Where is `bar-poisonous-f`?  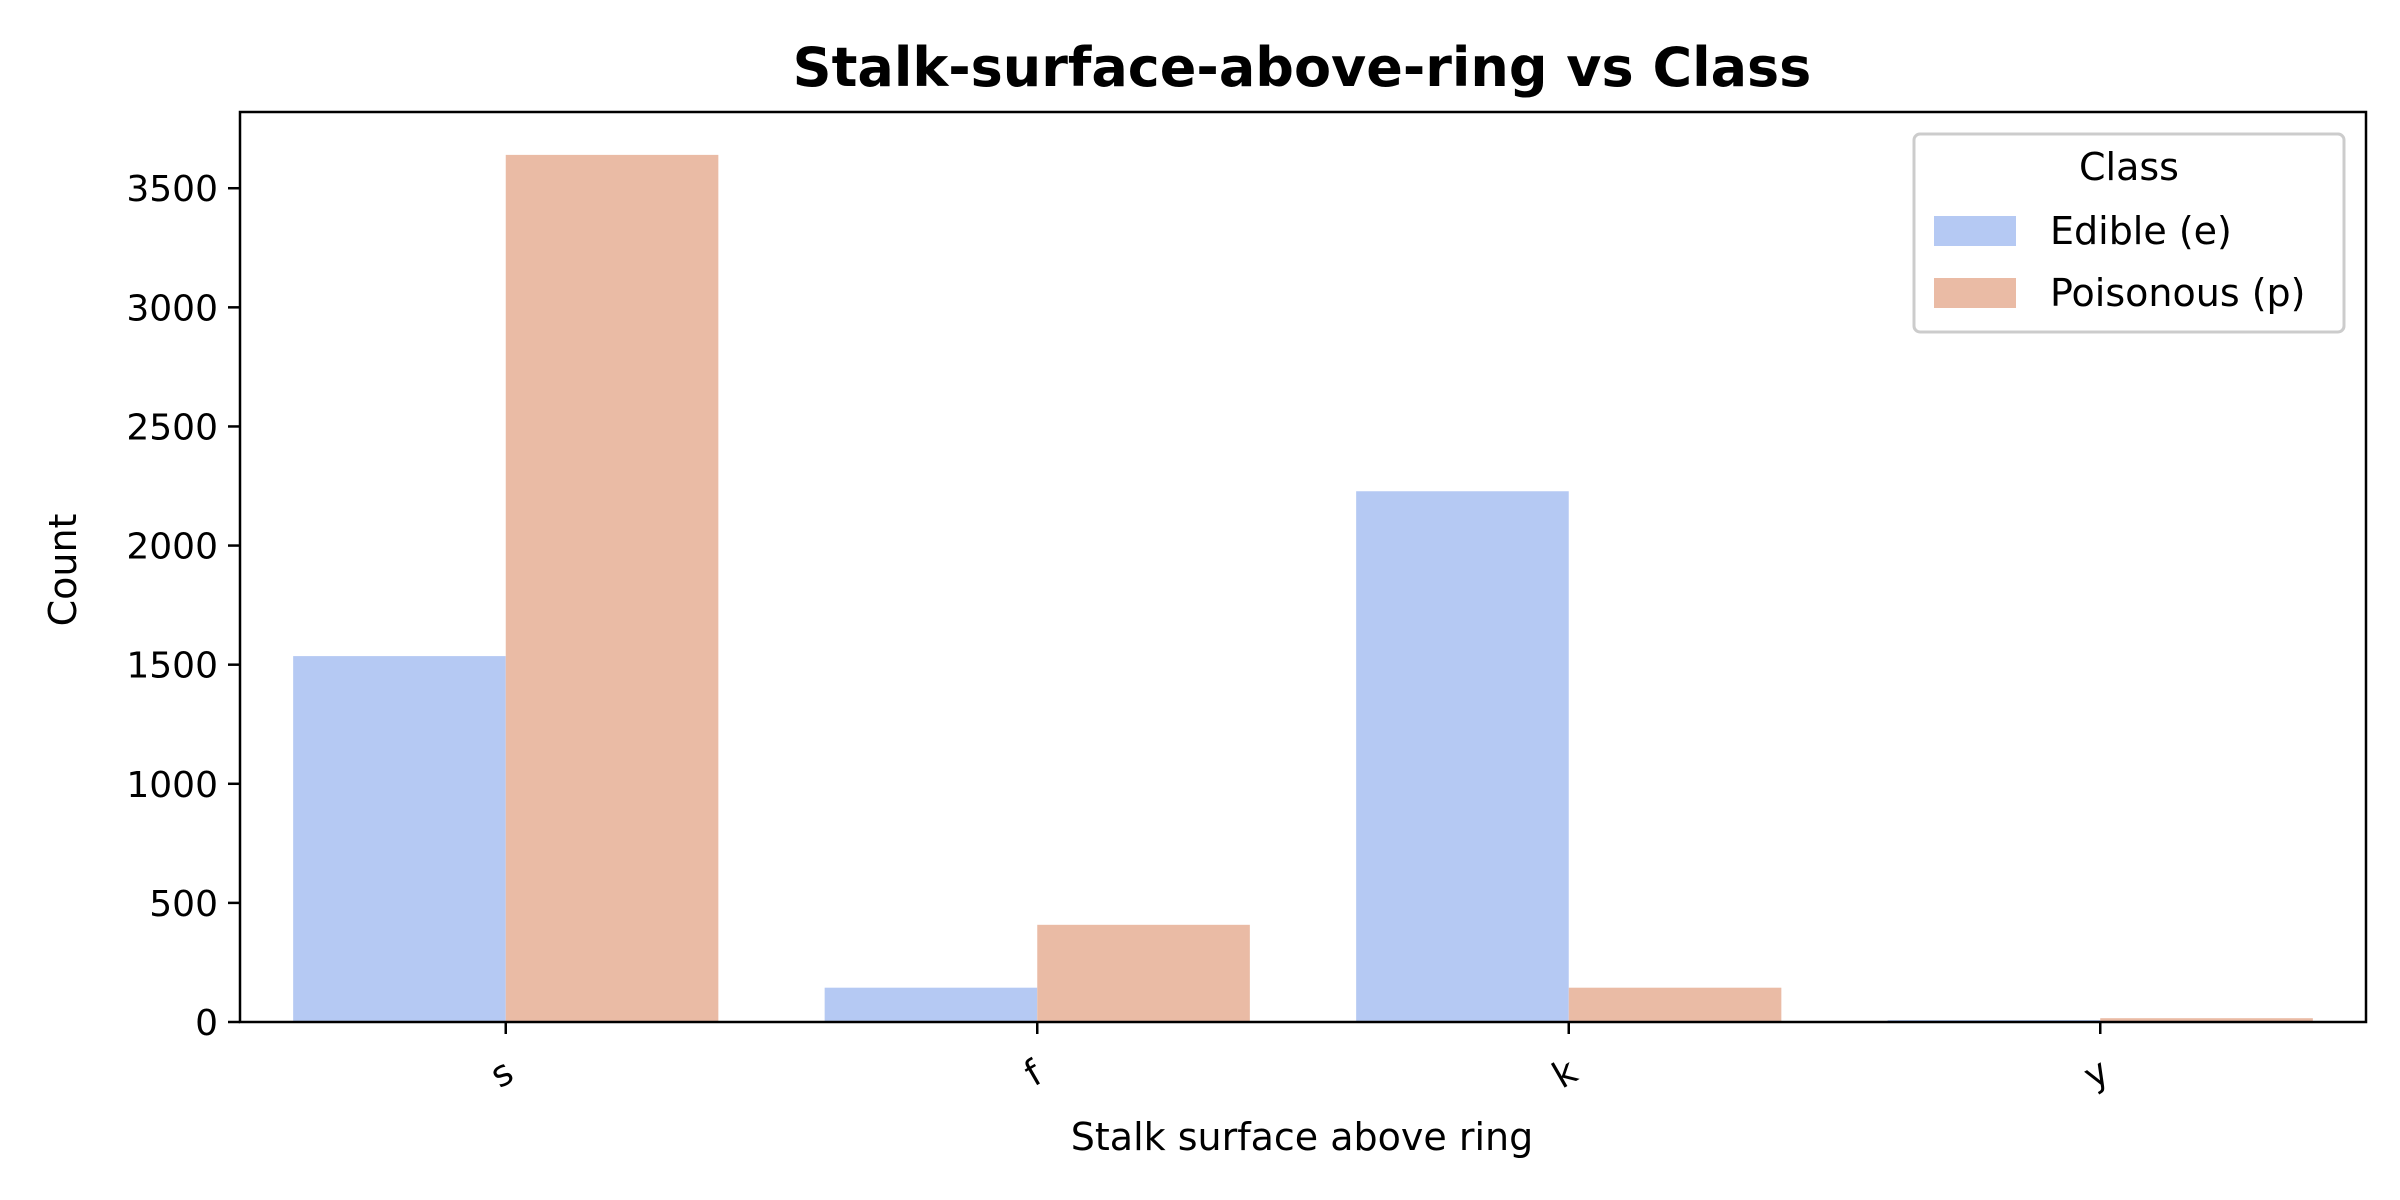 bar-poisonous-f is located at coordinates (1143, 973).